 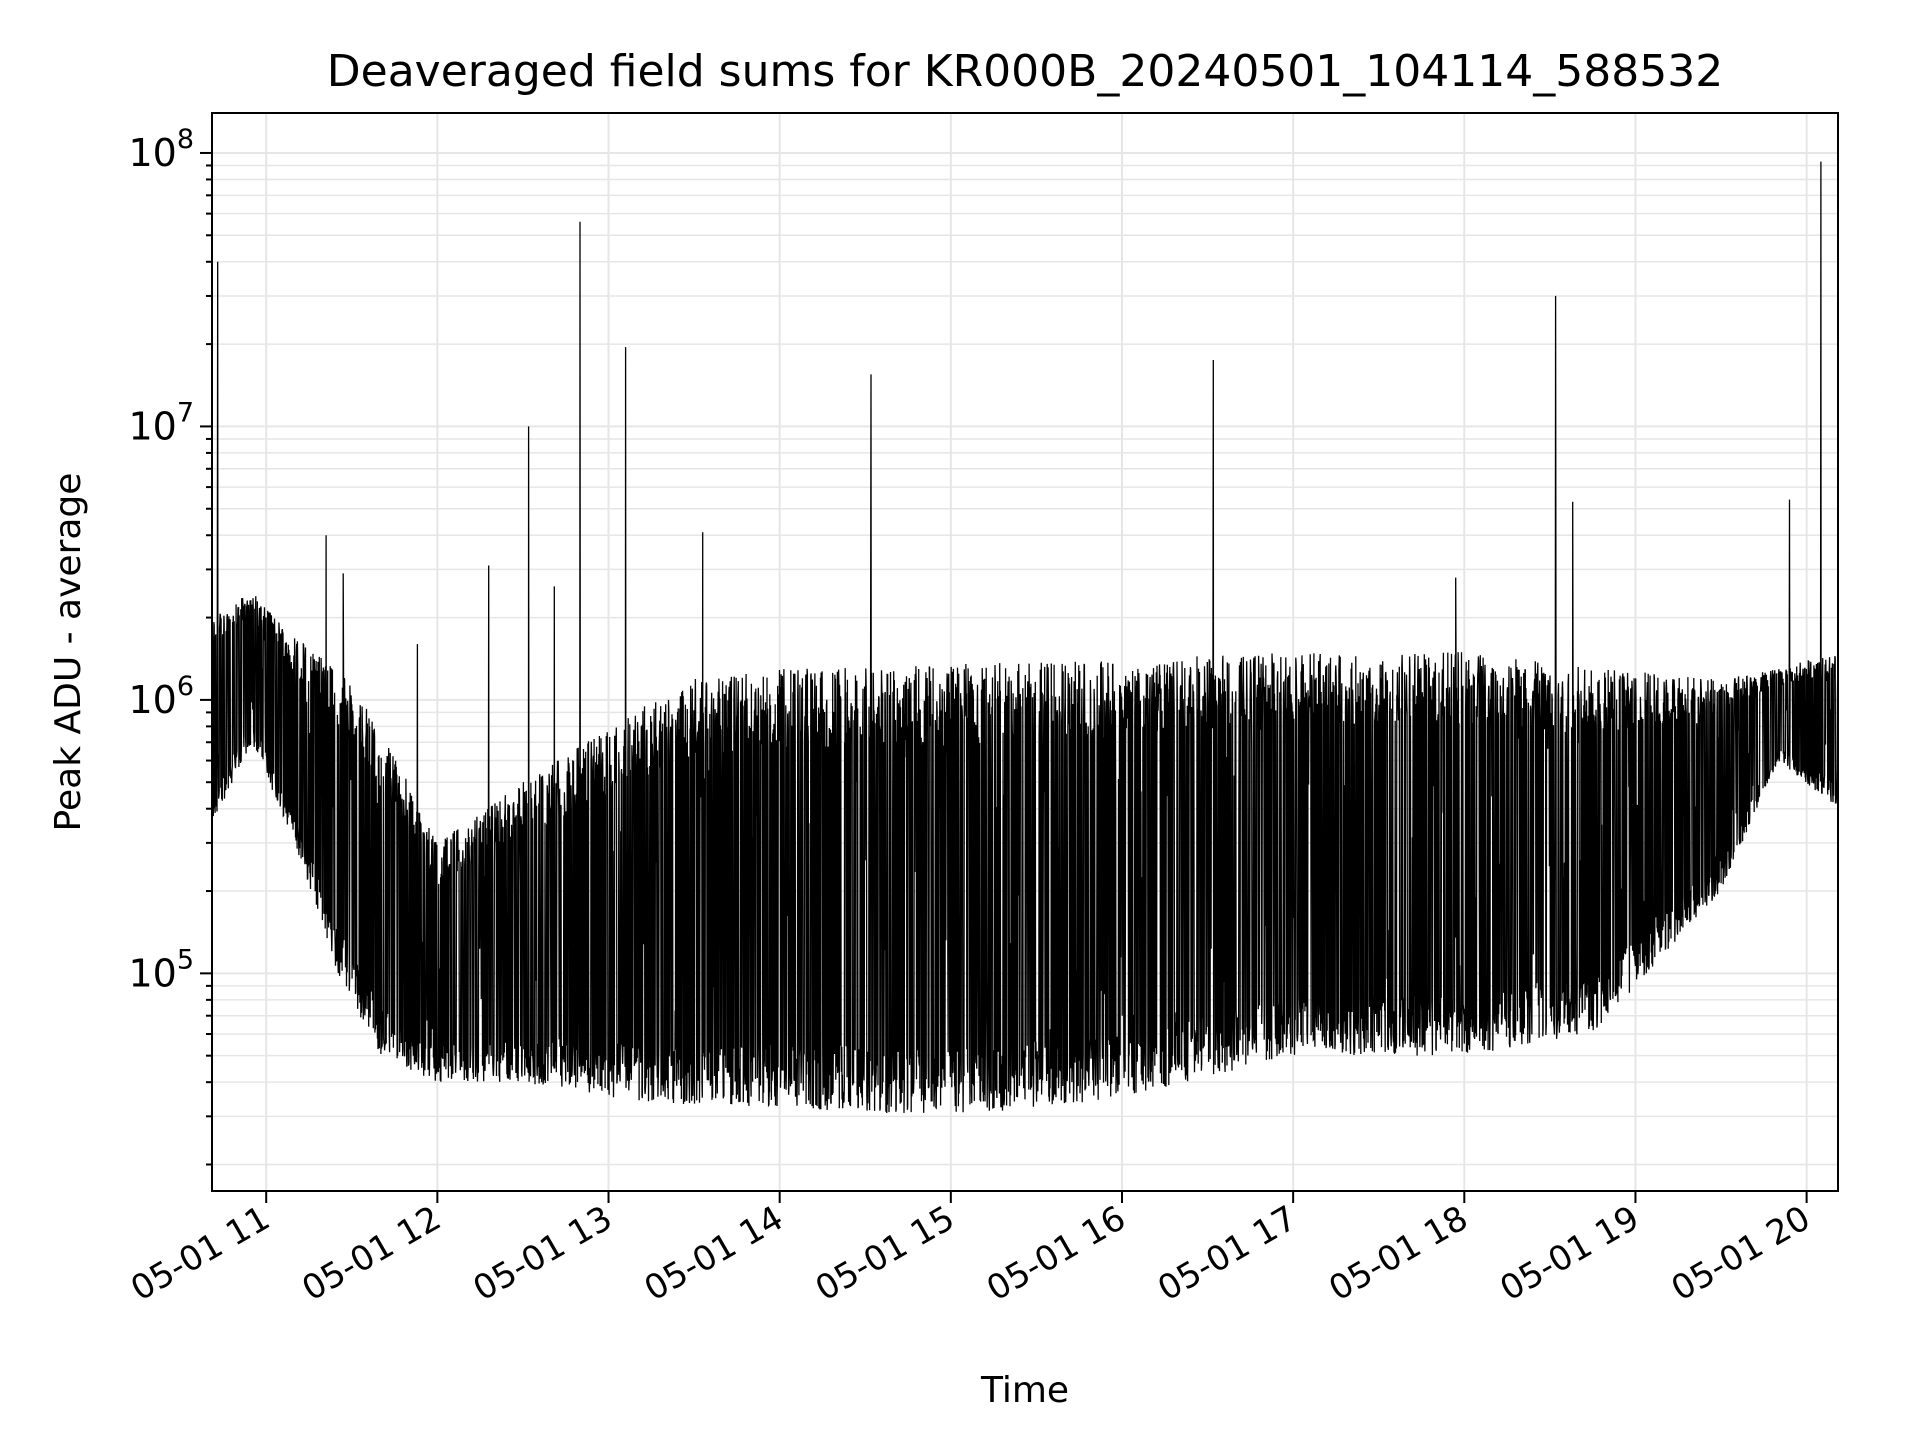 What do you see at coordinates (161, 149) in the screenshot?
I see `y-tick-label: 10⁸` at bounding box center [161, 149].